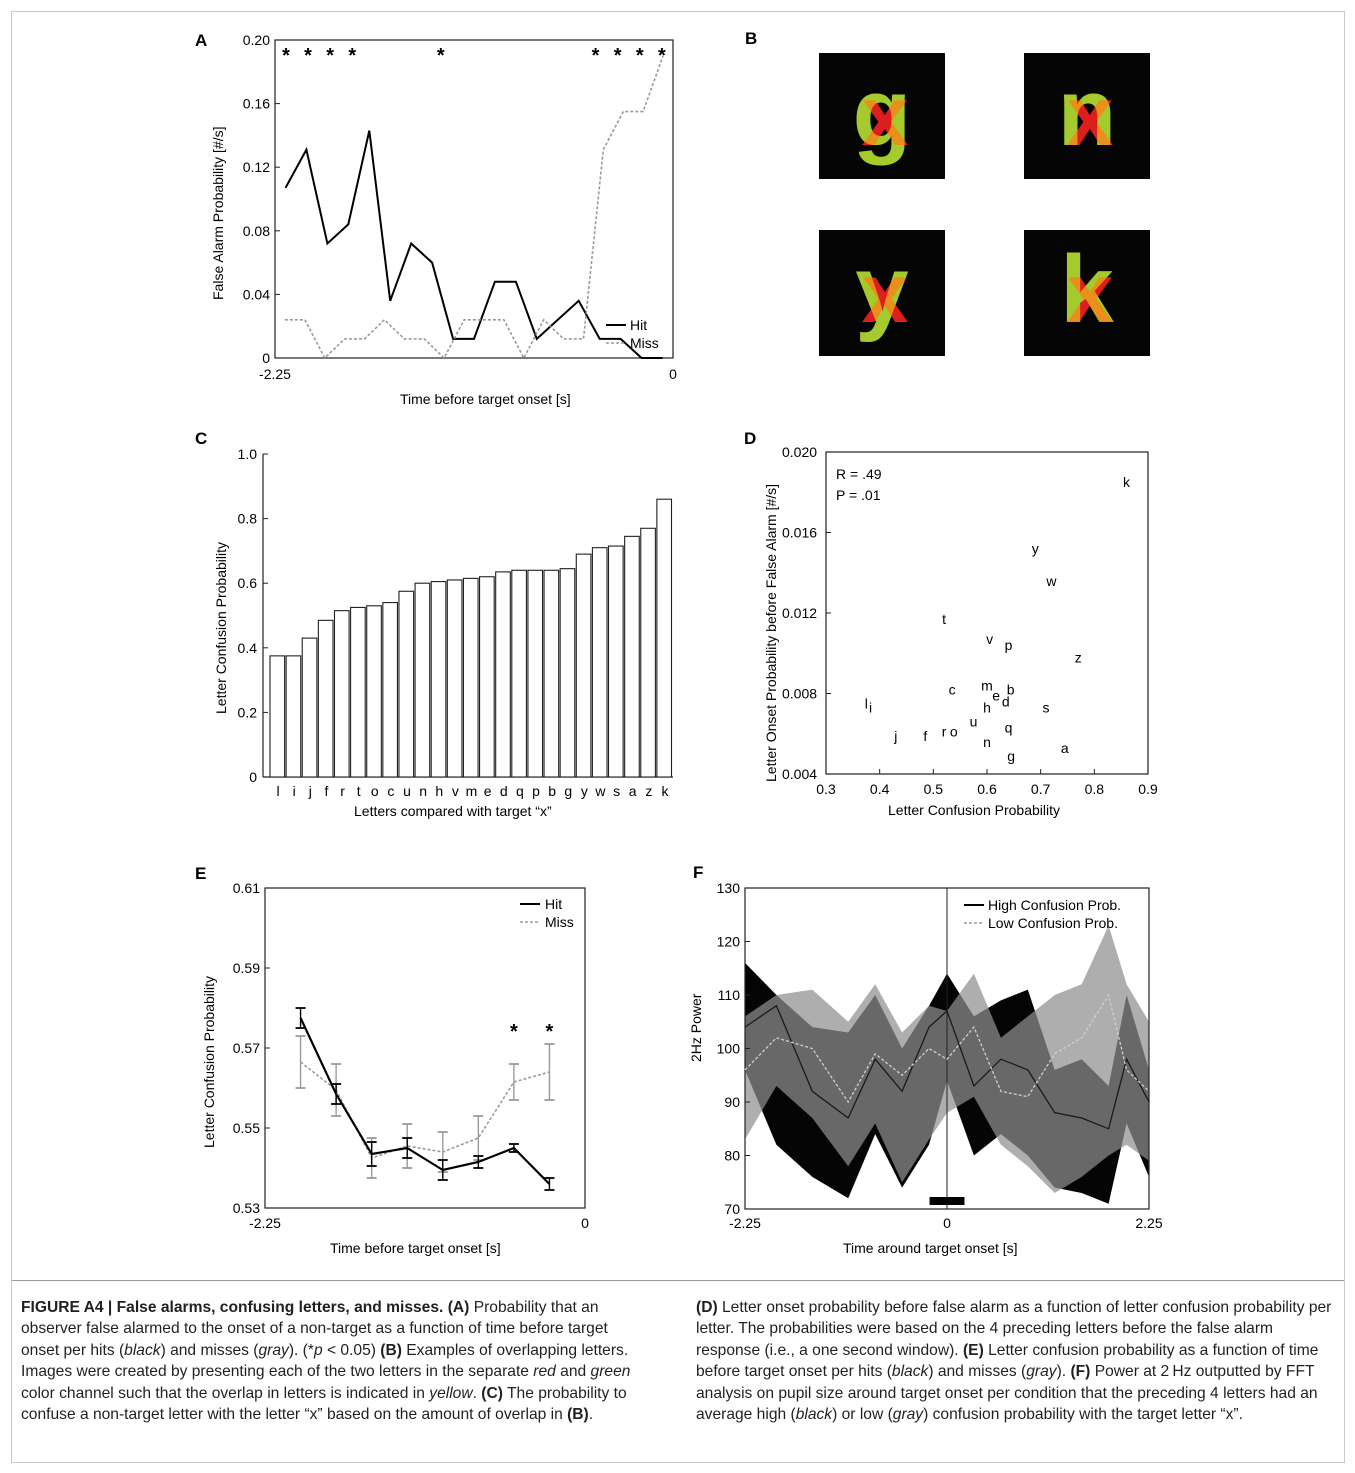 The image size is (1355, 1473). I want to click on caption-f-label: (F), so click(1080, 1372).